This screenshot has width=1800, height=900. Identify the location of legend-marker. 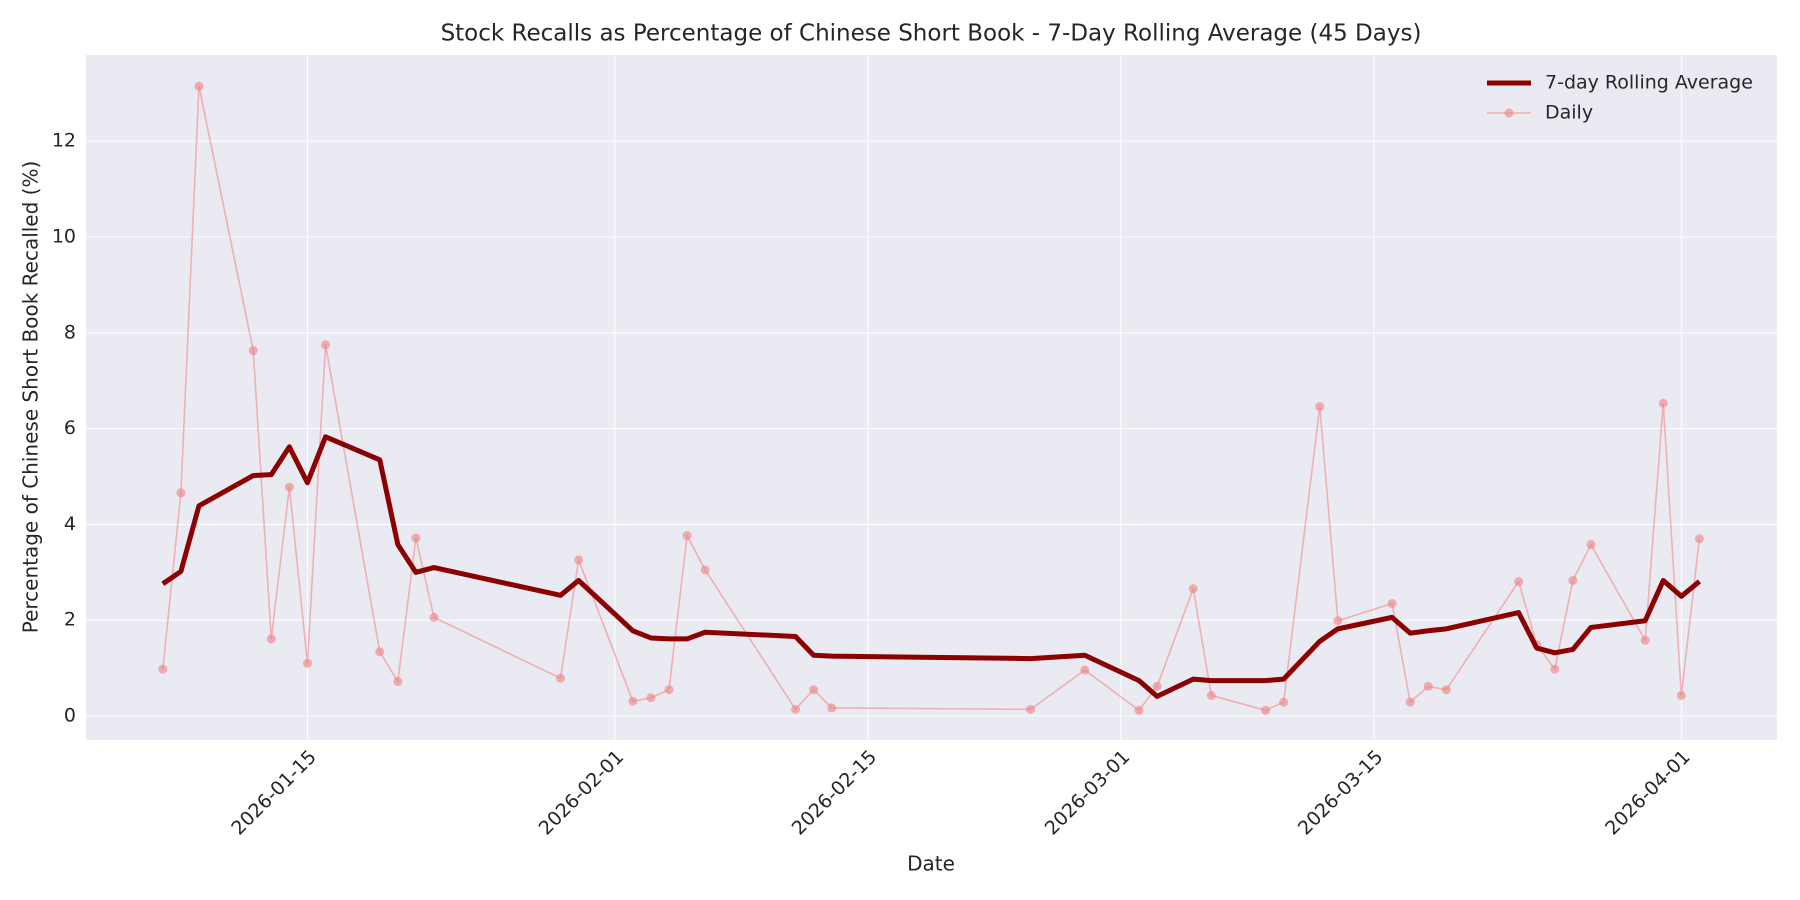
(1509, 113).